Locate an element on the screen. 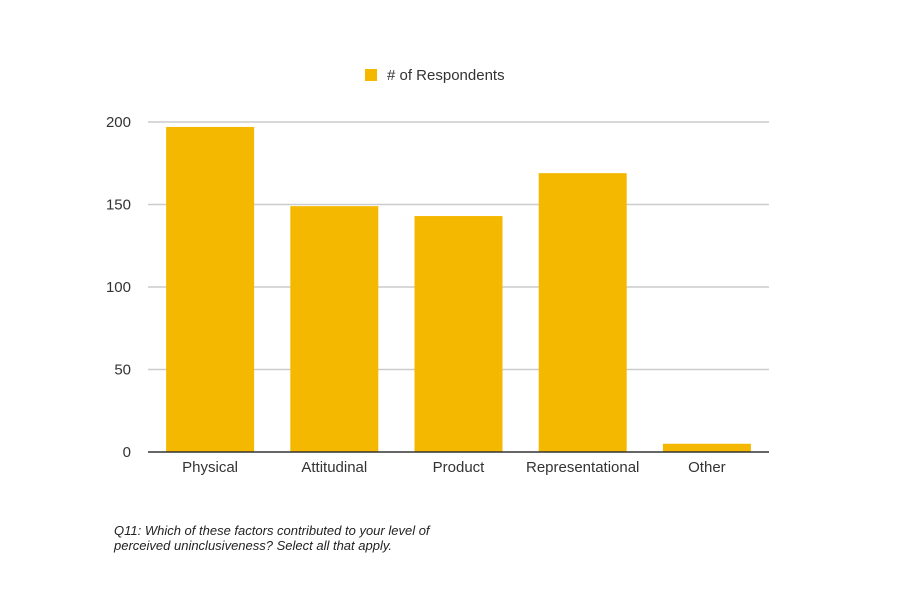 The height and width of the screenshot is (605, 918). x-tick-label: Attitudinal is located at coordinates (334, 467).